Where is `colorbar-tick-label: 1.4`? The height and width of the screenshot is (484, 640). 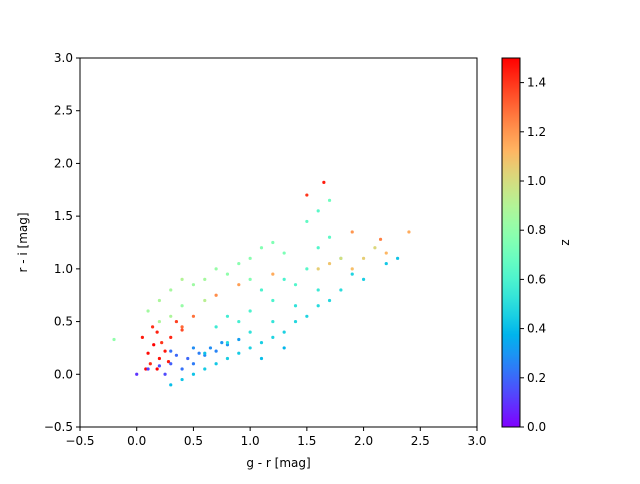
colorbar-tick-label: 1.4 is located at coordinates (536, 83).